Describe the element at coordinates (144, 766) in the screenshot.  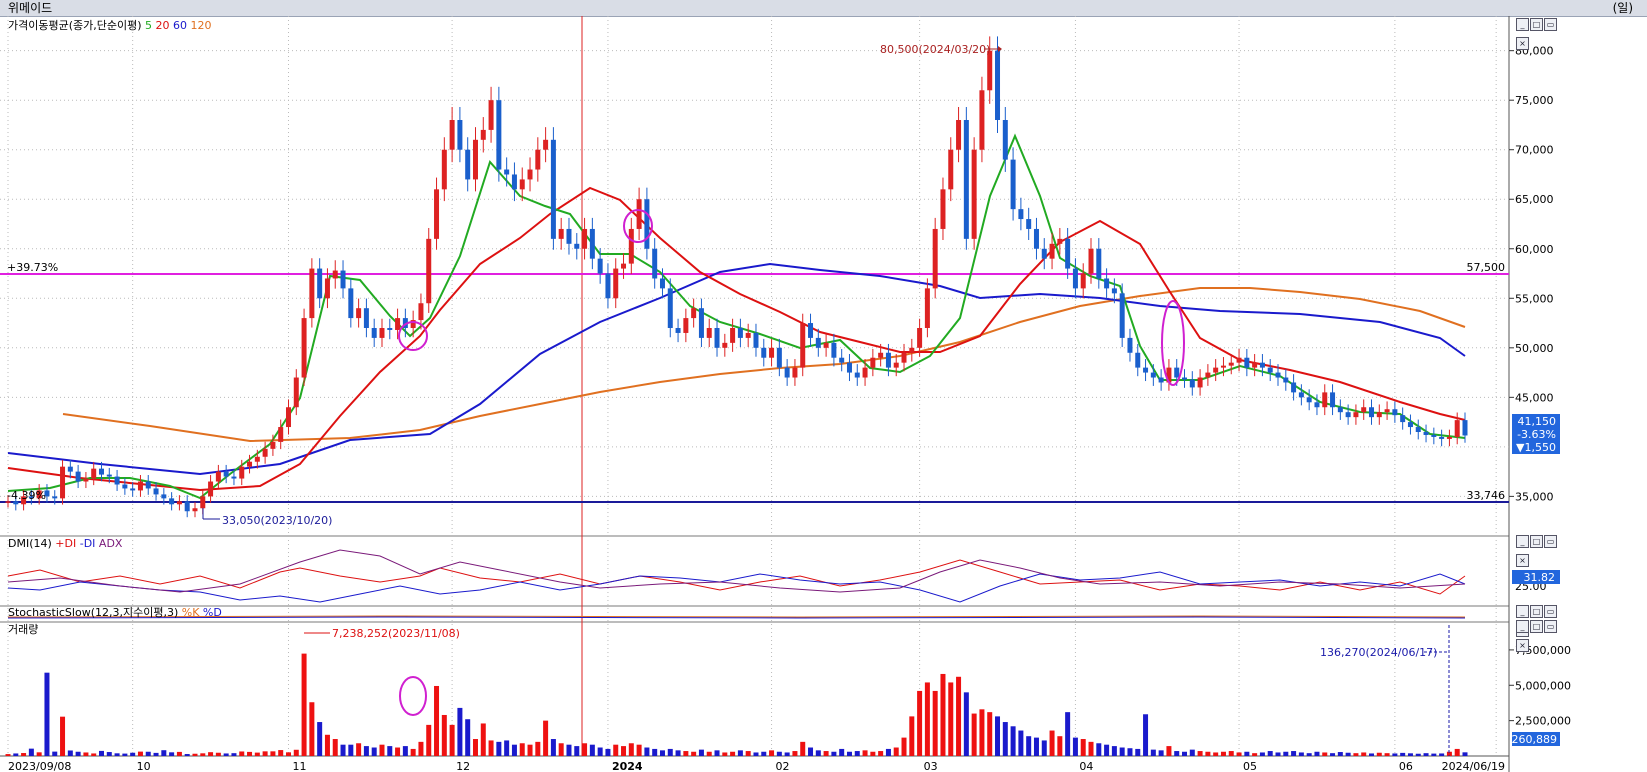
I see `date-tick-label: 10` at that location.